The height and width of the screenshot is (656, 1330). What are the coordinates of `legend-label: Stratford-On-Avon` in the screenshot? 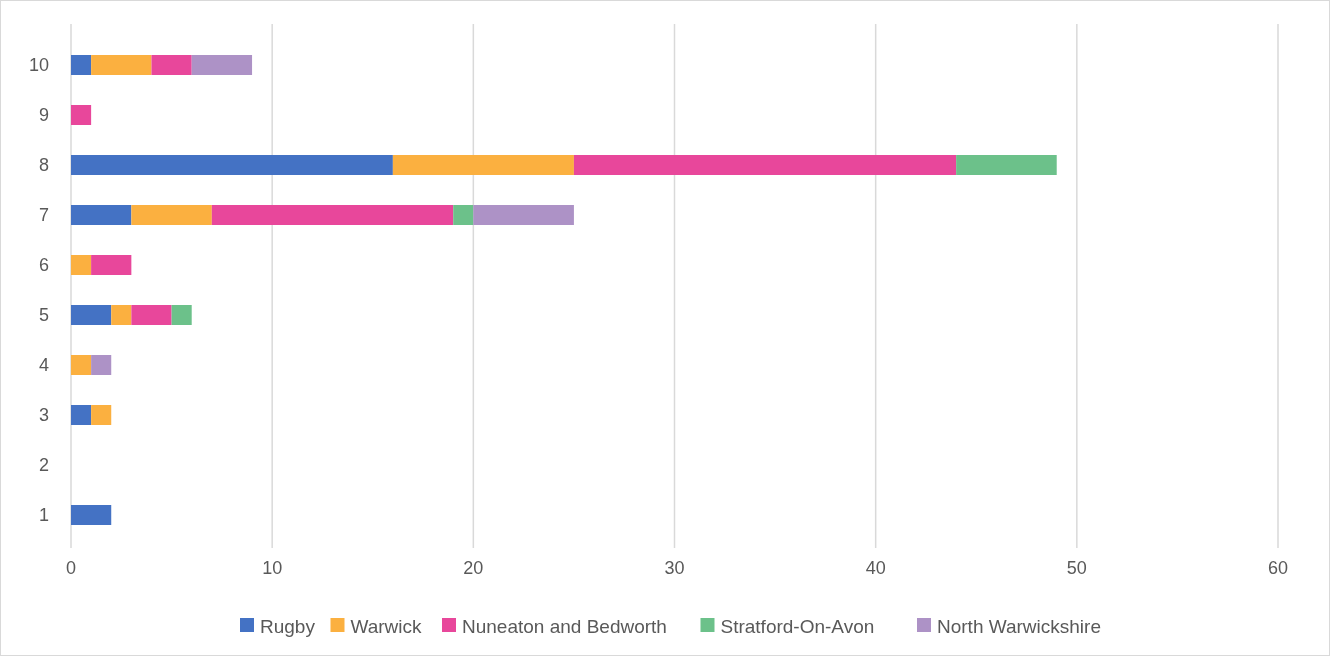 It's located at (797, 626).